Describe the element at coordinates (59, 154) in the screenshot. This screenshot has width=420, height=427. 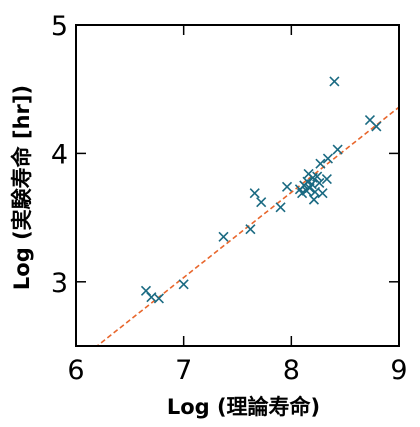
I see `y-tick-label: 4` at that location.